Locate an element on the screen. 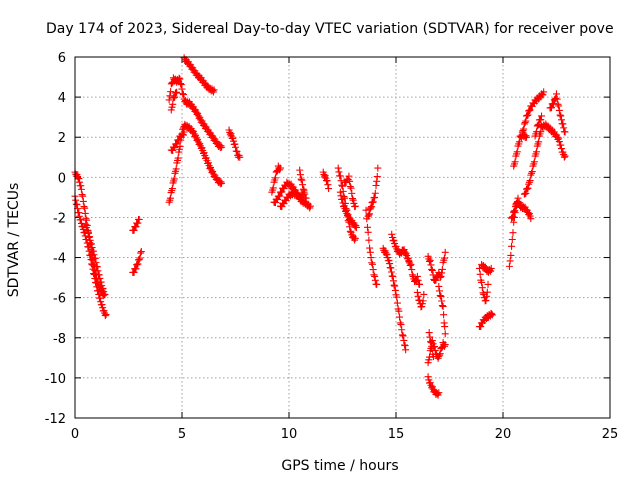 The height and width of the screenshot is (480, 640). x-tick-label: 20 is located at coordinates (503, 434).